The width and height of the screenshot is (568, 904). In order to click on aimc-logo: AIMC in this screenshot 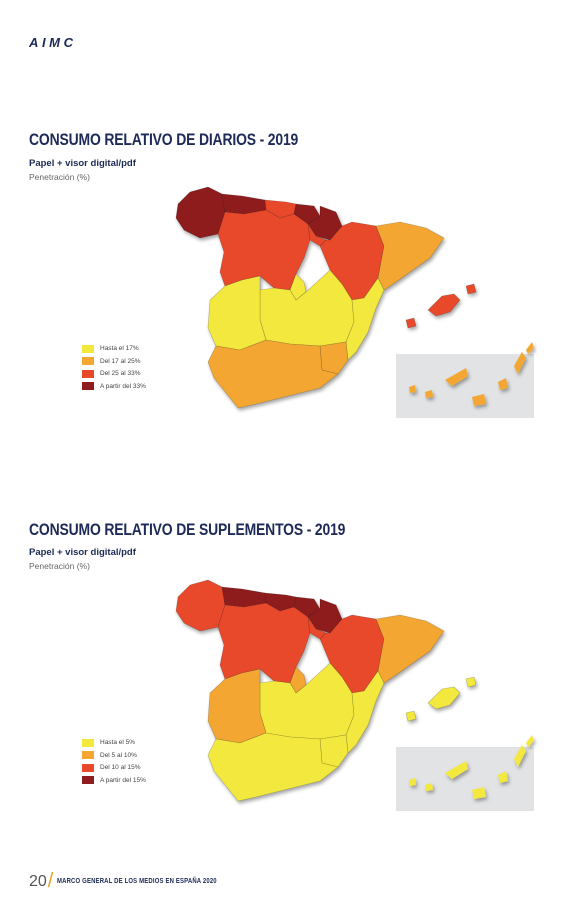, I will do `click(51, 42)`.